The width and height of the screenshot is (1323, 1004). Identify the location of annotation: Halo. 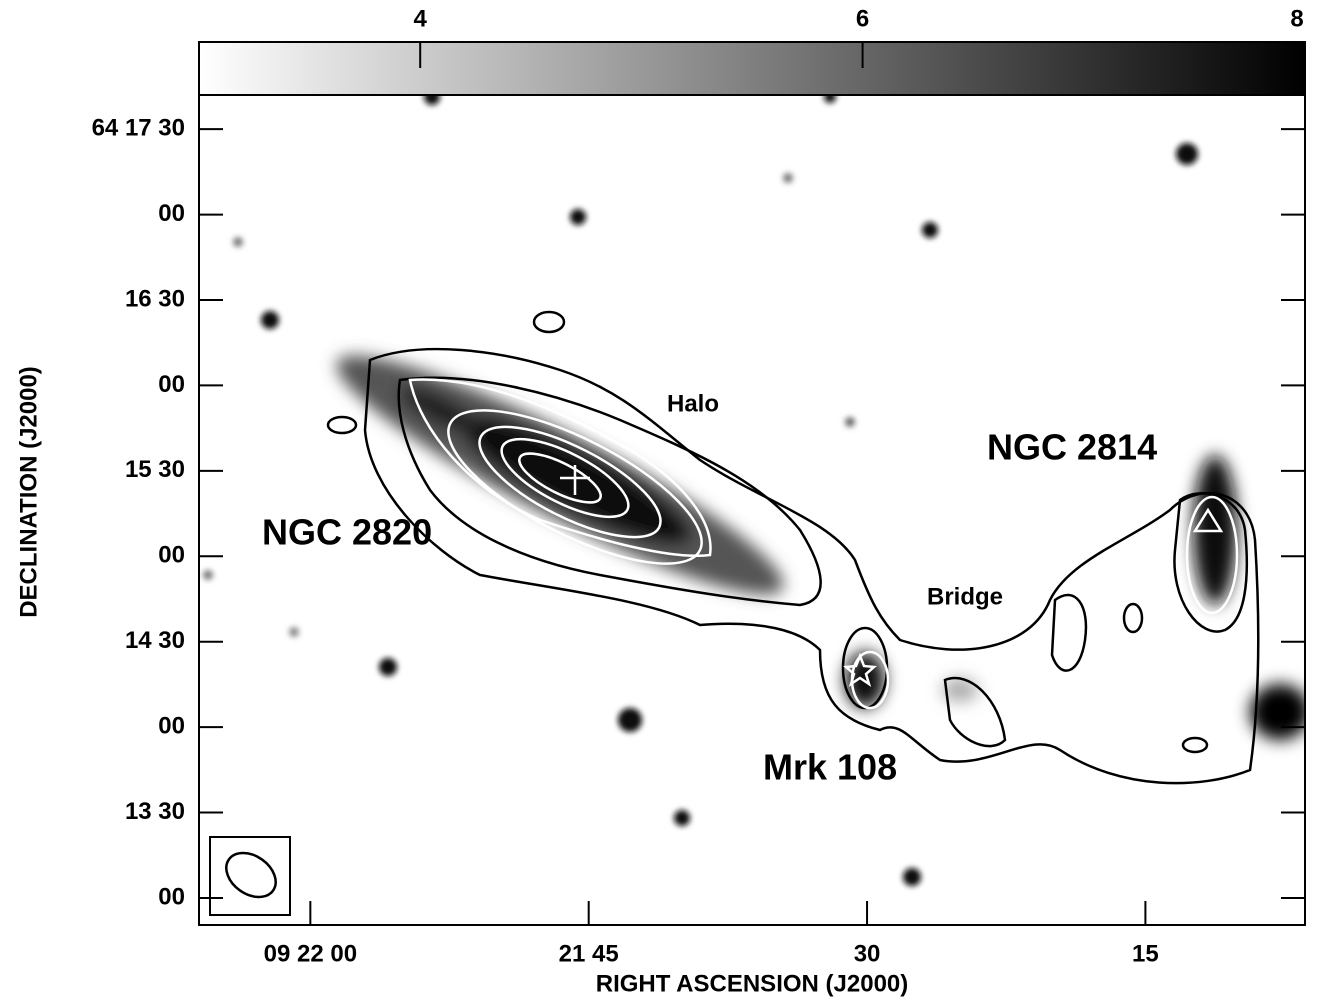
(693, 403).